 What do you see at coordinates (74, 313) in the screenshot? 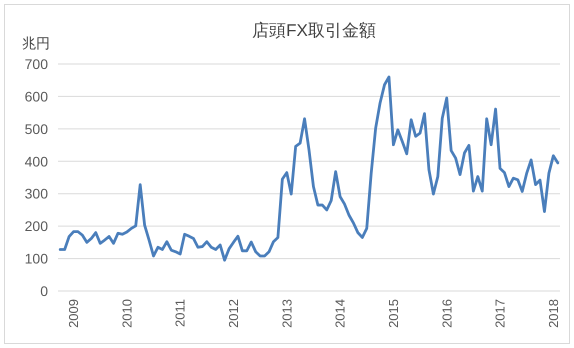
I see `x-tick-label: 2009` at bounding box center [74, 313].